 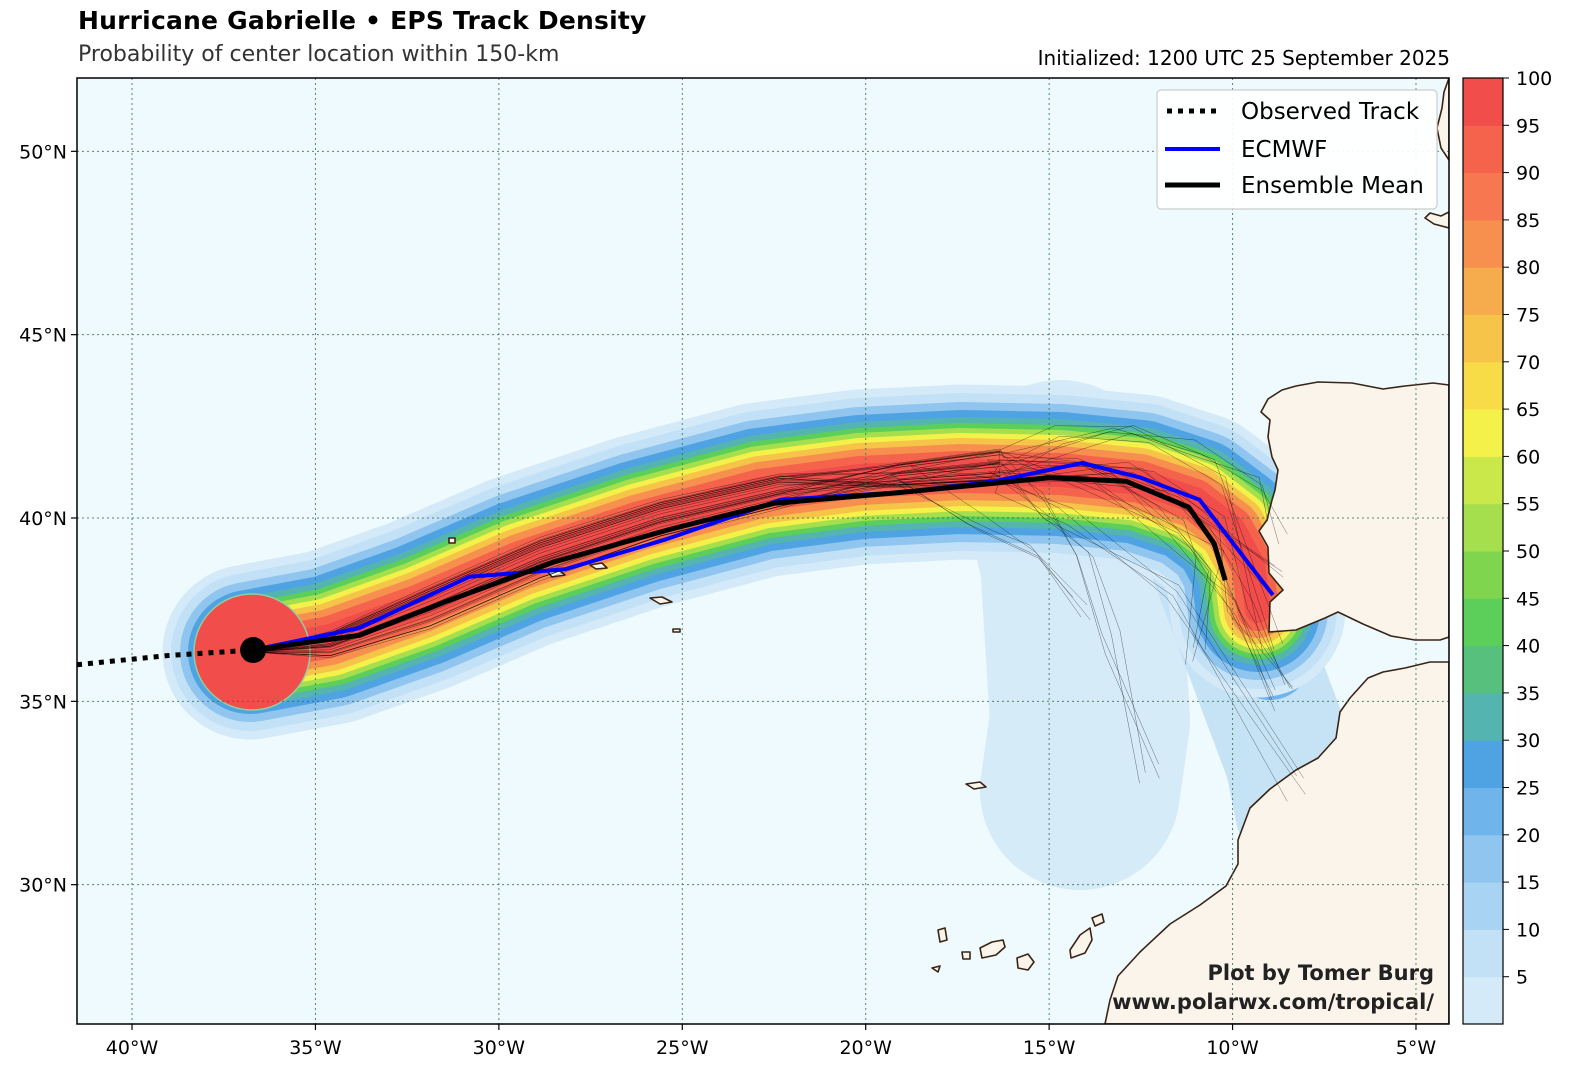 What do you see at coordinates (43, 702) in the screenshot?
I see `lat-tick-label: 35°N` at bounding box center [43, 702].